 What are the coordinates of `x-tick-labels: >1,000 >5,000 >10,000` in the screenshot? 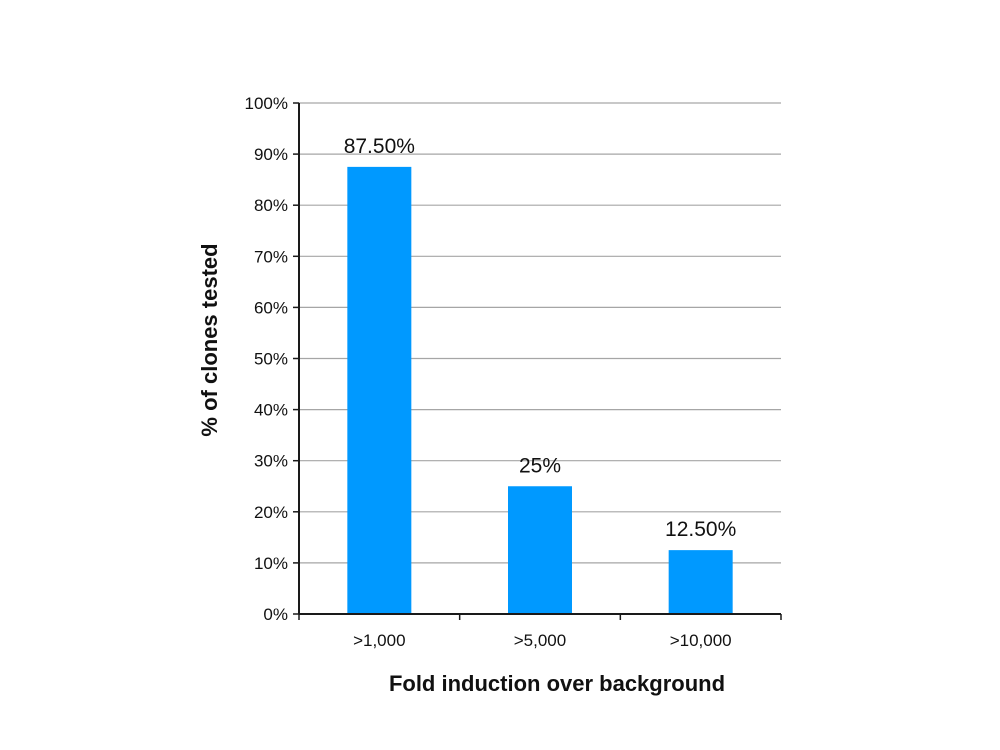 It's located at (542, 640).